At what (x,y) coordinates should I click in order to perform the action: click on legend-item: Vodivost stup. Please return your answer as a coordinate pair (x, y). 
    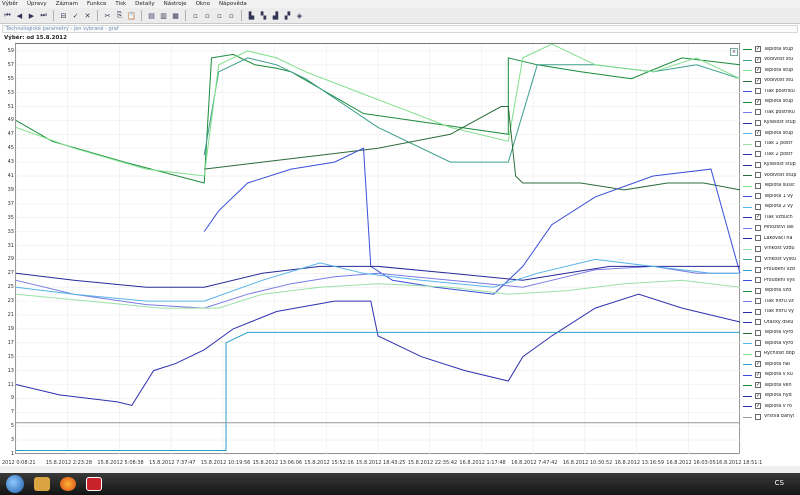
    Looking at the image, I should click on (771, 175).